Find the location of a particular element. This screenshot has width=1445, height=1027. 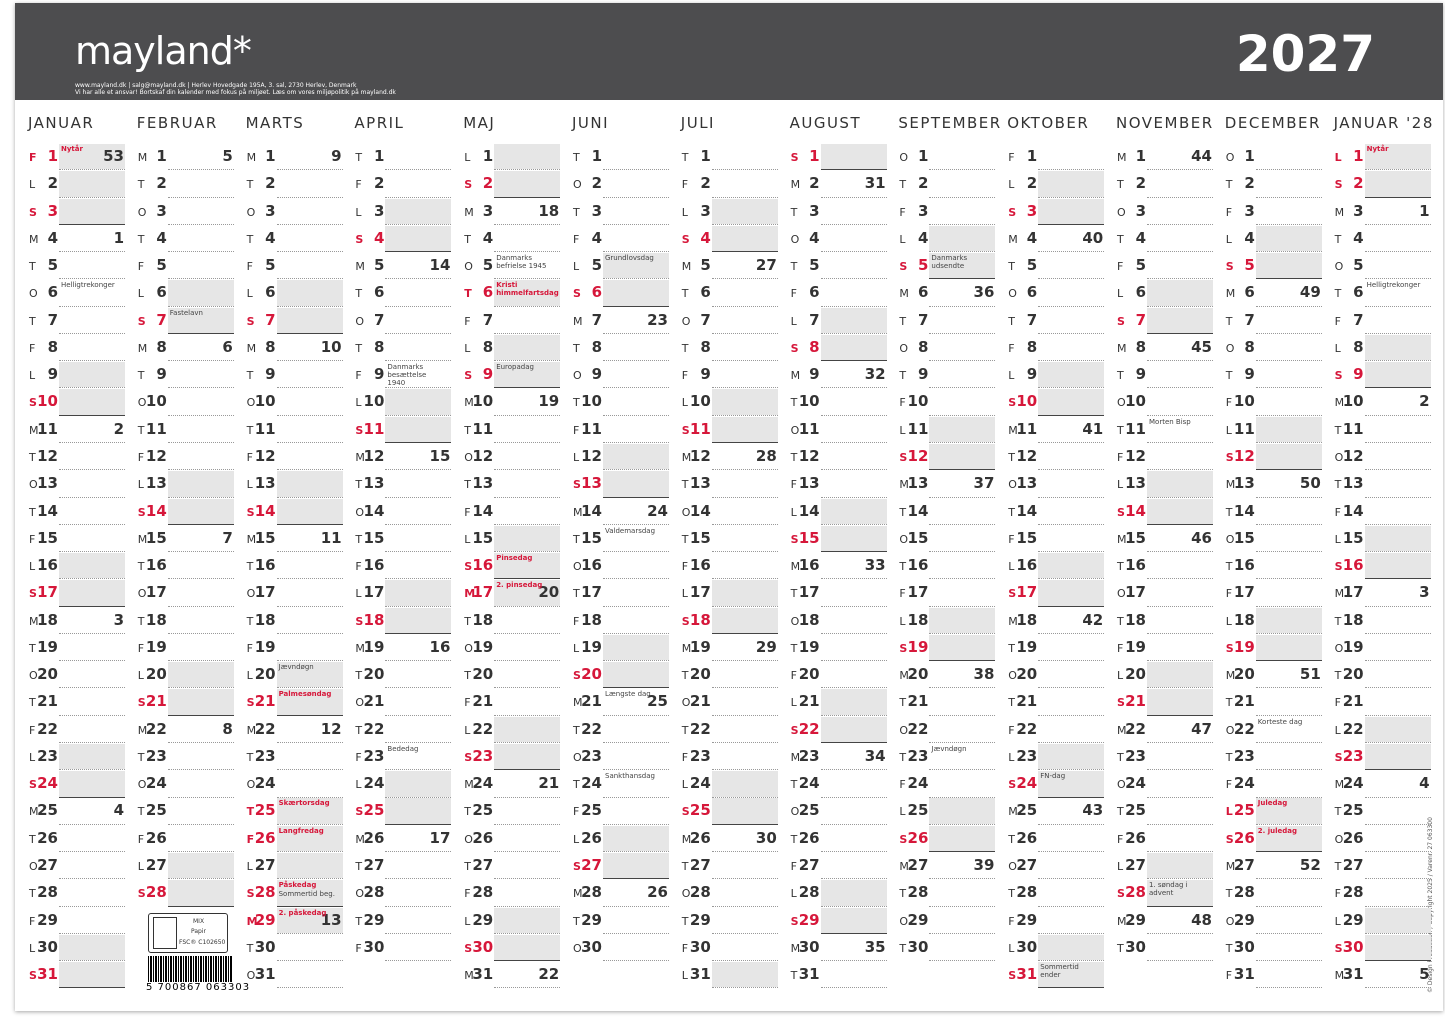

day-row: O 26 is located at coordinates (512, 839).